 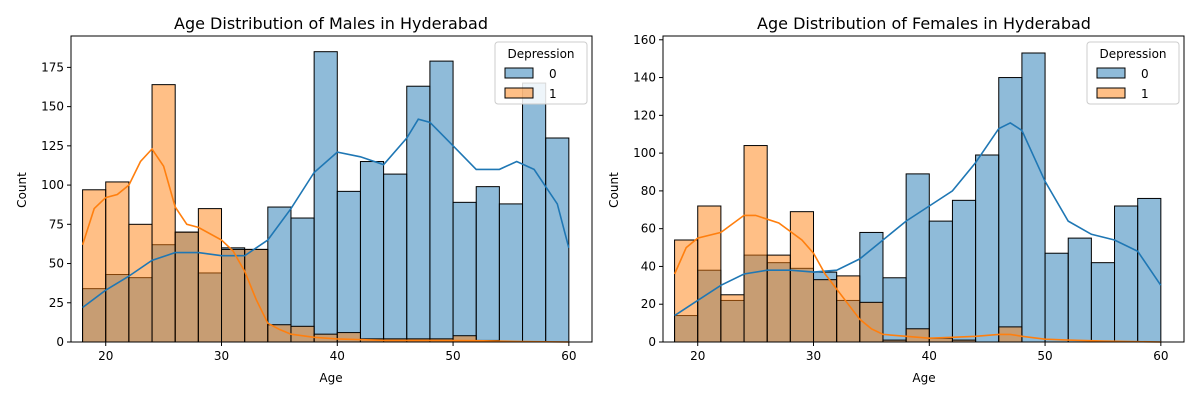 I want to click on y-tick-label: 120, so click(x=644, y=115).